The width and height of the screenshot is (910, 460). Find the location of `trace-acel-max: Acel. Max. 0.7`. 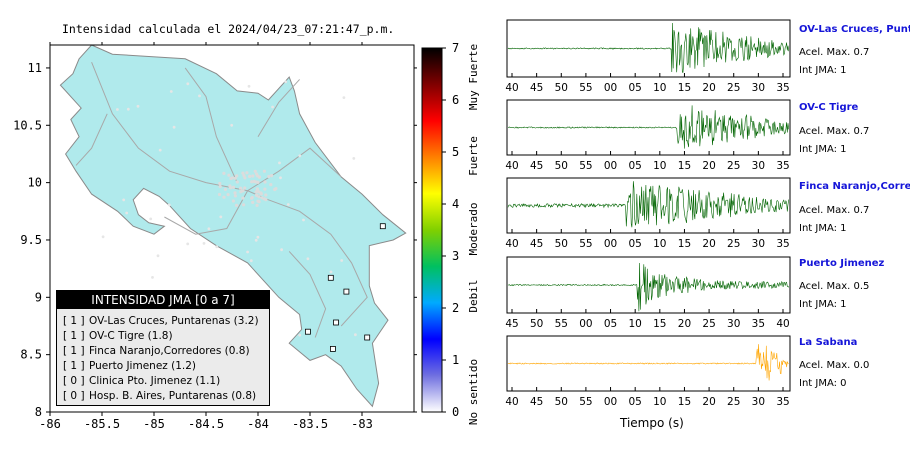

trace-acel-max: Acel. Max. 0.7 is located at coordinates (834, 131).